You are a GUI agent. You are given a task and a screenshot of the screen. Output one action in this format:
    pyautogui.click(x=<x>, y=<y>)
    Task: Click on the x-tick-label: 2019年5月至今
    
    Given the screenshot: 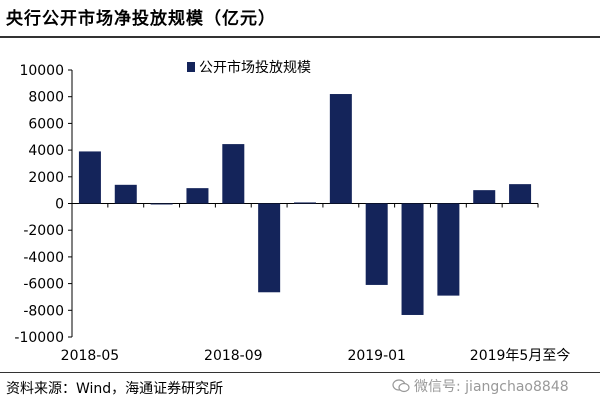 What is the action you would take?
    pyautogui.click(x=520, y=356)
    